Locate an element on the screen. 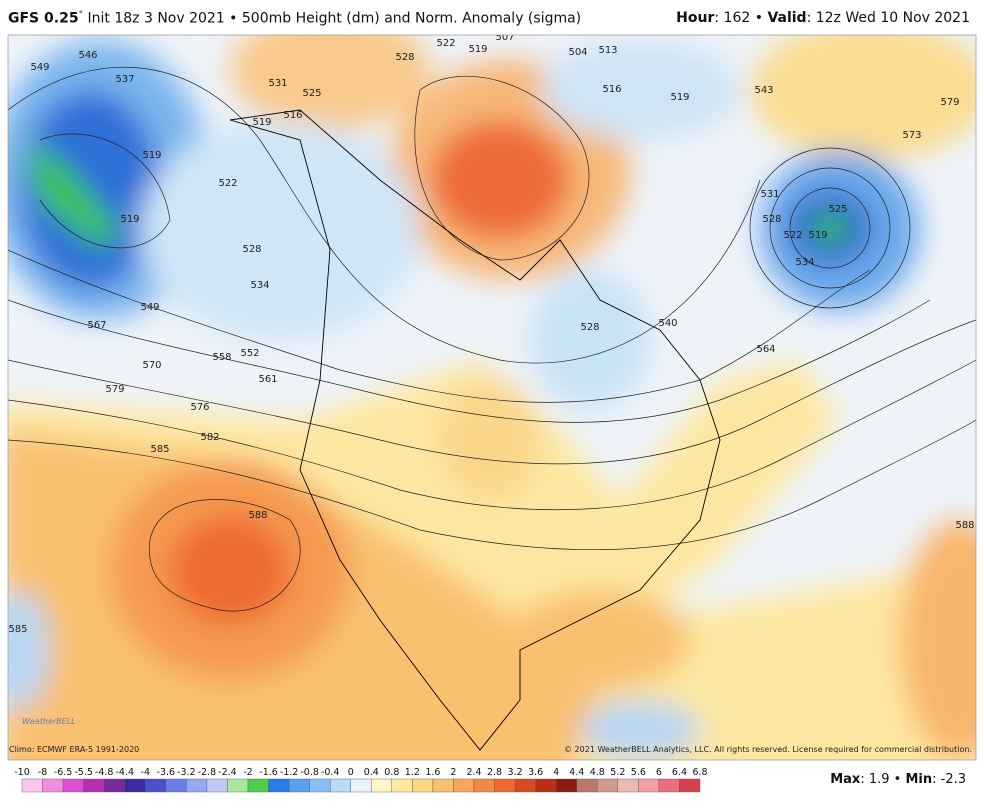  colorbar-label: 2.8 is located at coordinates (494, 772).